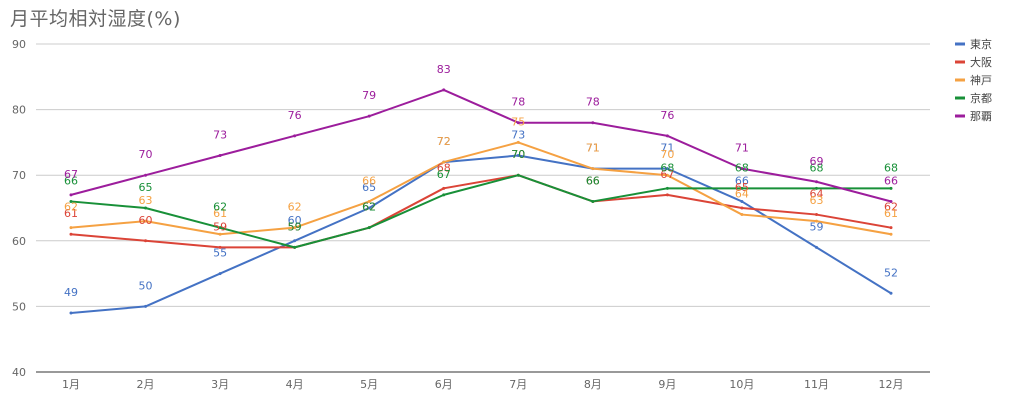 This screenshot has height=401, width=1024. Describe the element at coordinates (19, 175) in the screenshot. I see `y-tick-label: 70` at that location.